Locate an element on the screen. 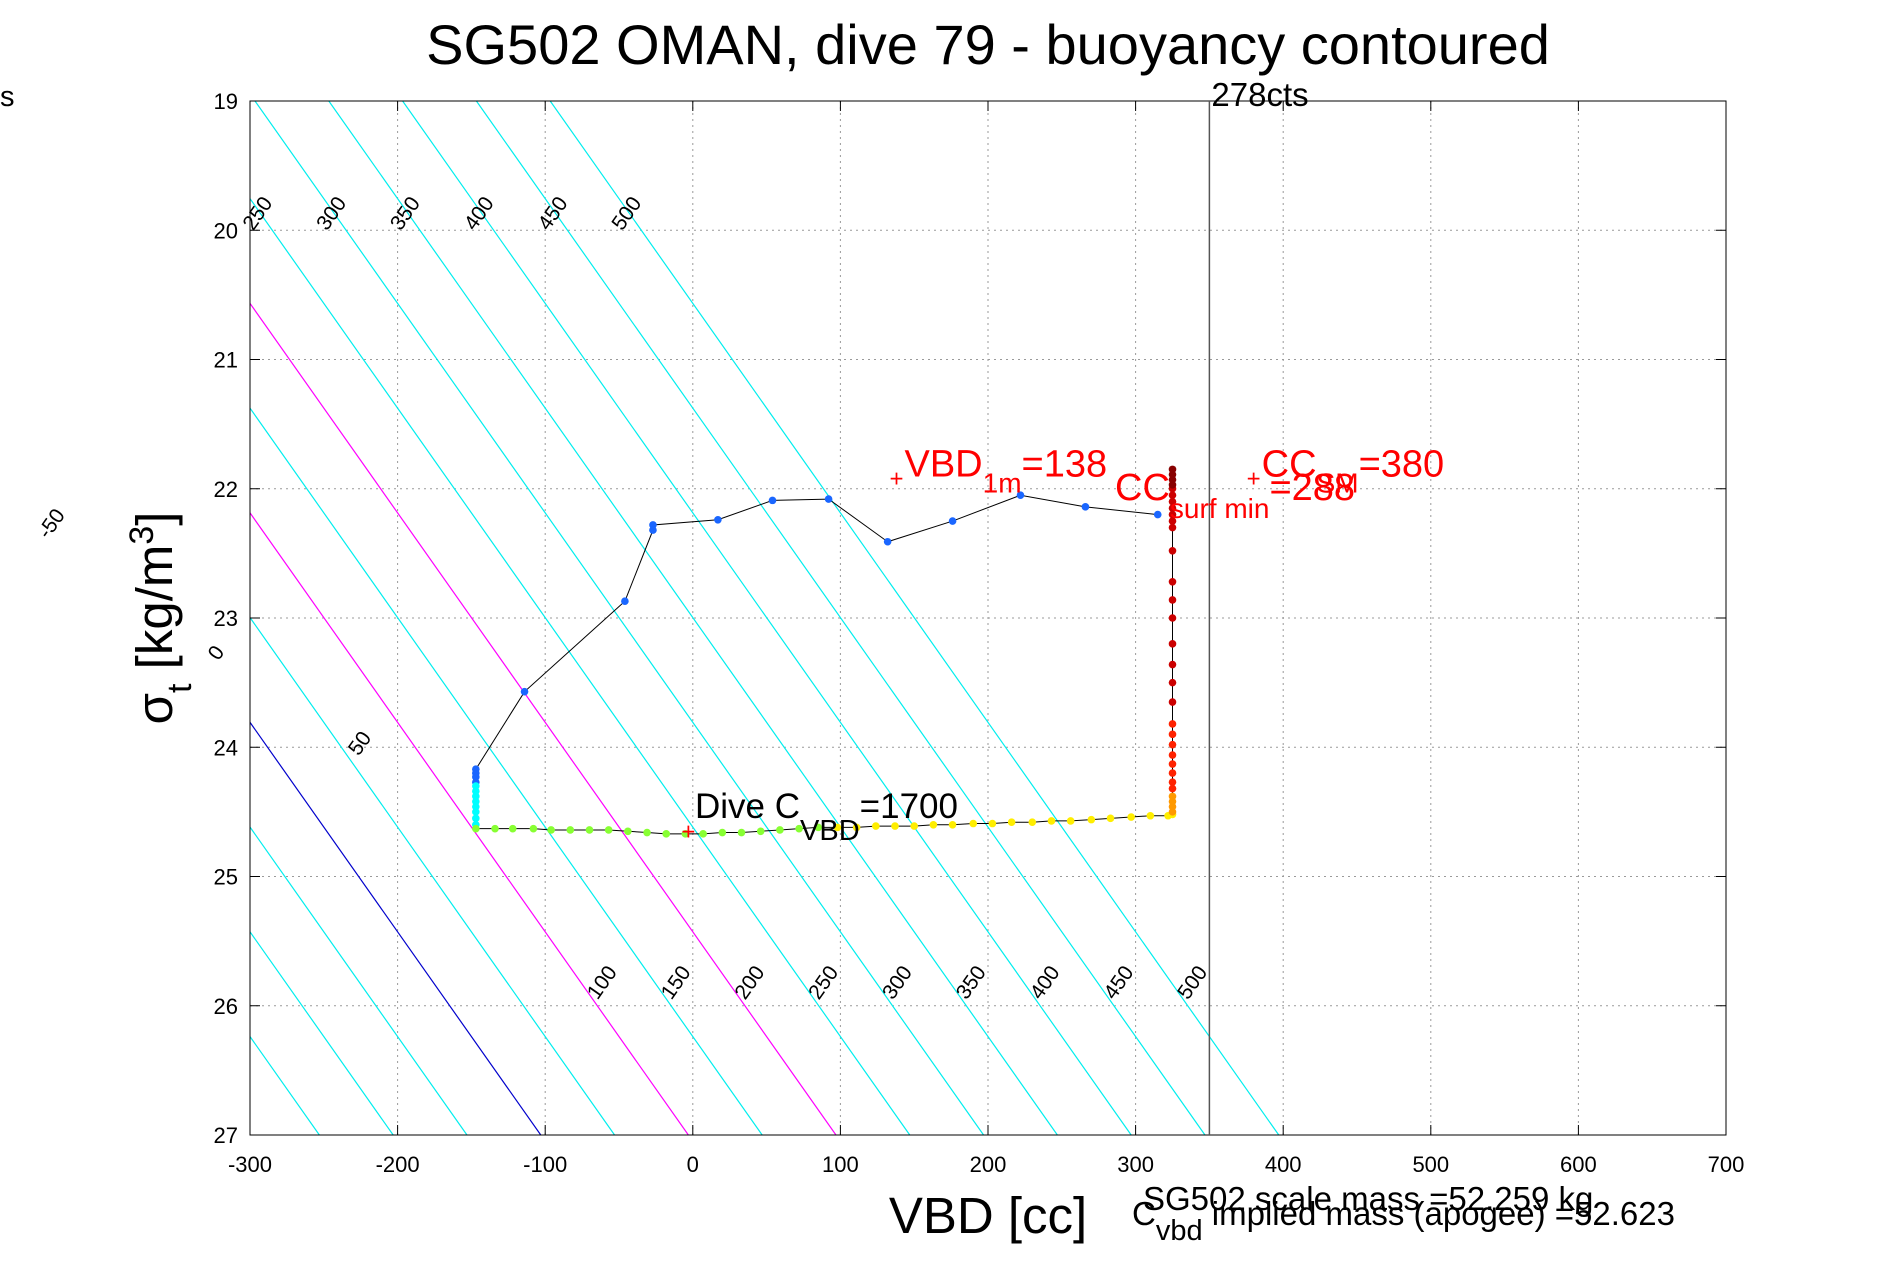  x-tick-label: -200 is located at coordinates (398, 1164).